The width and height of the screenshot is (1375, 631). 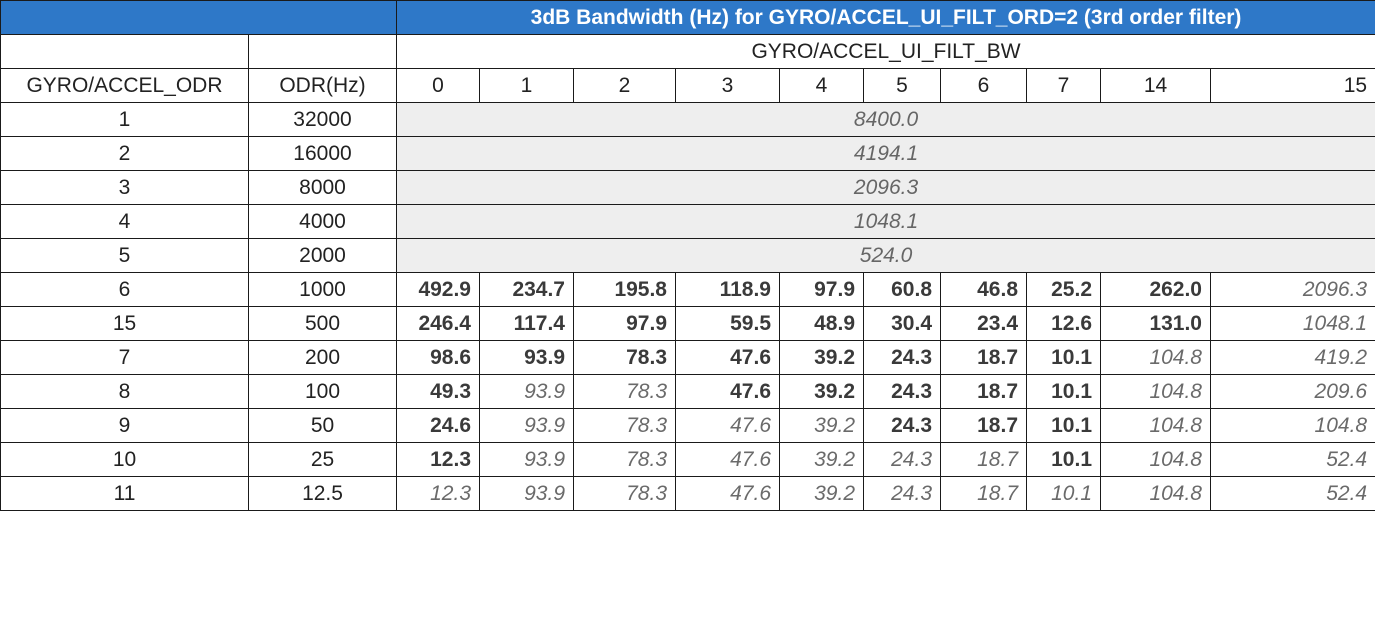 What do you see at coordinates (885, 221) in the screenshot?
I see `bandwidth-merged-cell: 1048.1` at bounding box center [885, 221].